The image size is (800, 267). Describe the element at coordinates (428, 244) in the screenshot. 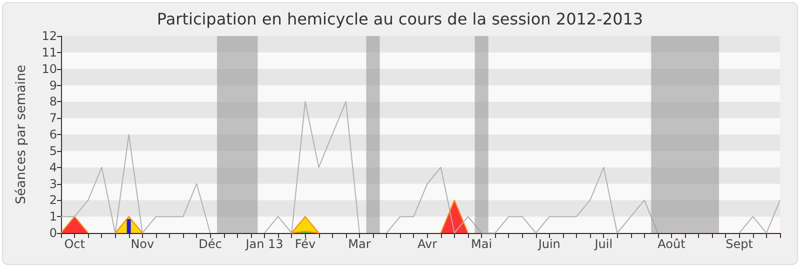

I see `x-tick-label: Avr` at that location.